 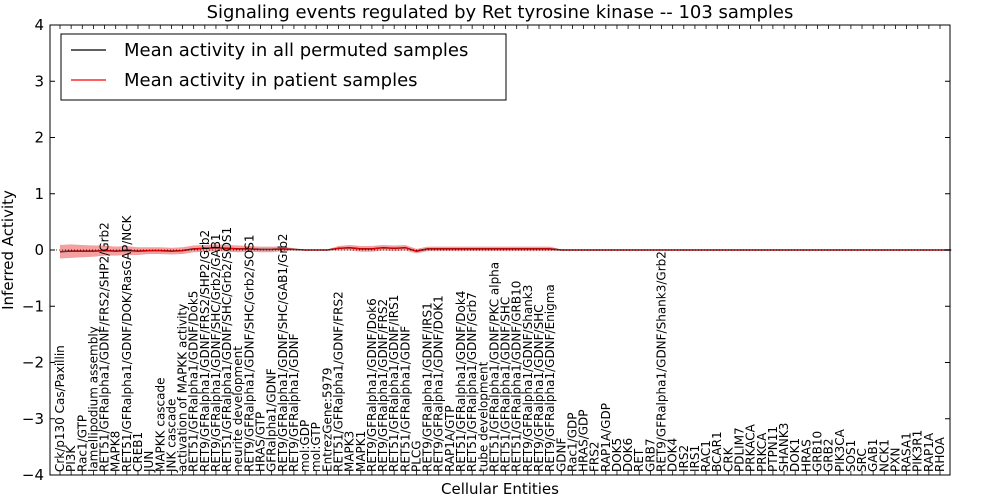 What do you see at coordinates (383, 385) in the screenshot?
I see `category-label: RET9/GFRalpha1/GDNF/FRS2` at bounding box center [383, 385].